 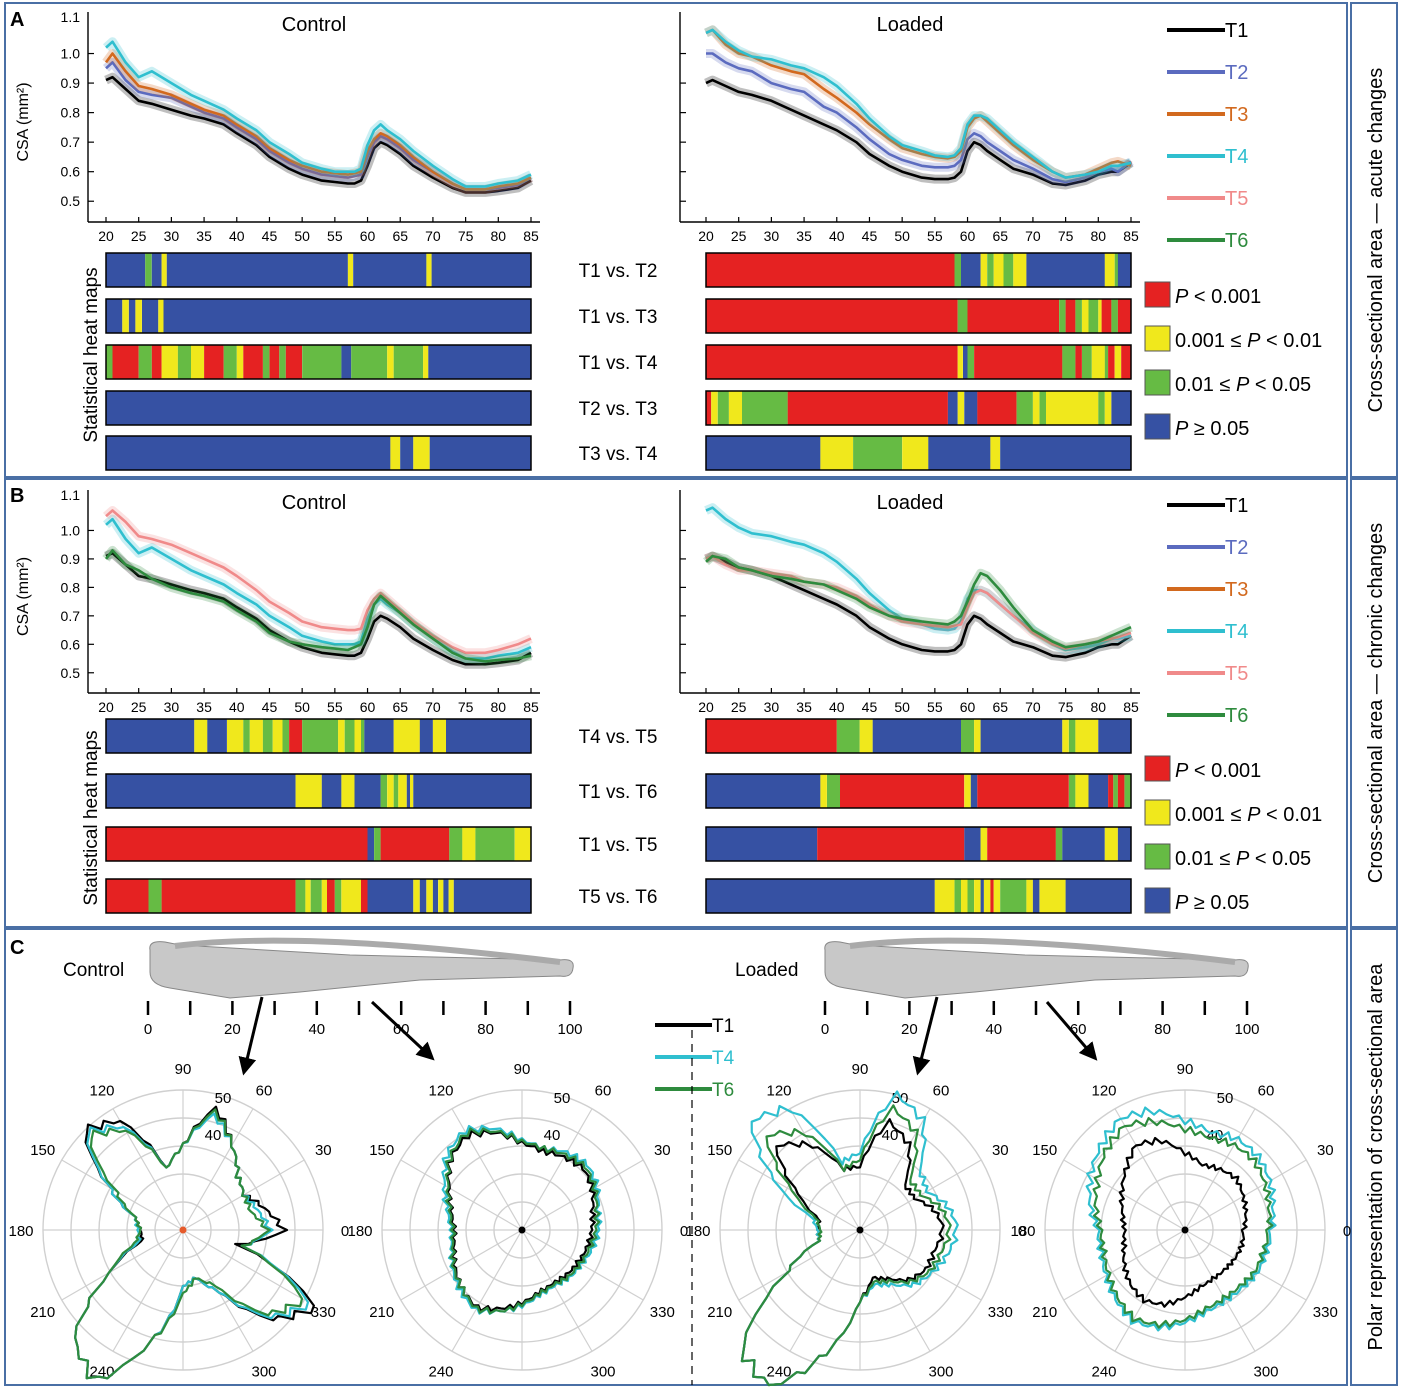 I want to click on polar-angle-label: 210, so click(x=42, y=1312).